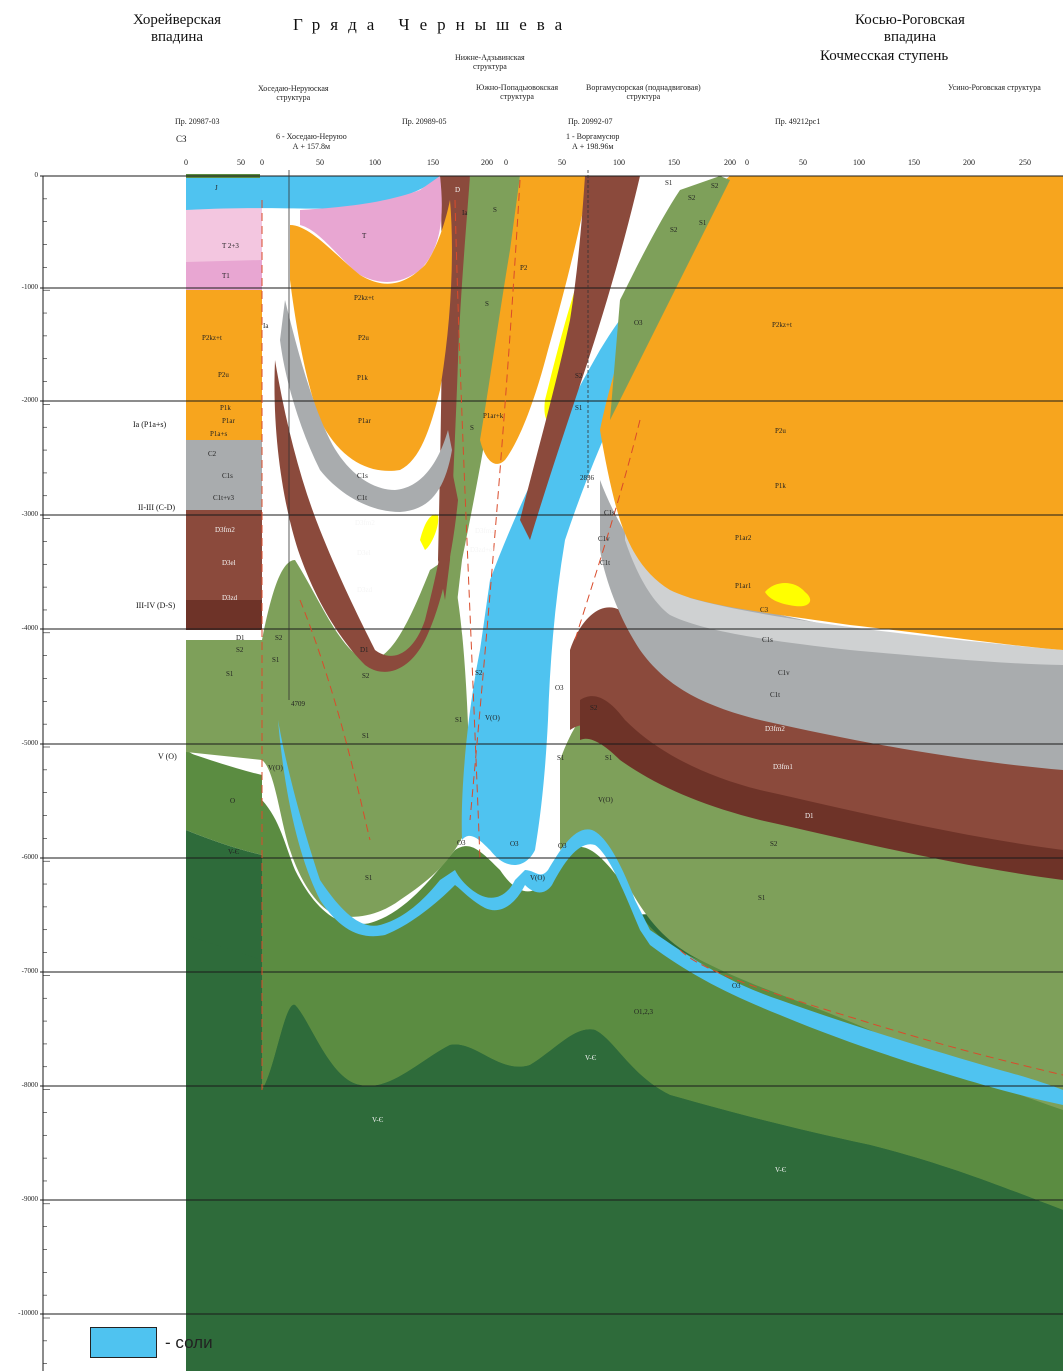 This screenshot has width=1063, height=1371. What do you see at coordinates (29, 971) in the screenshot?
I see `depth-label-7000: -7000` at bounding box center [29, 971].